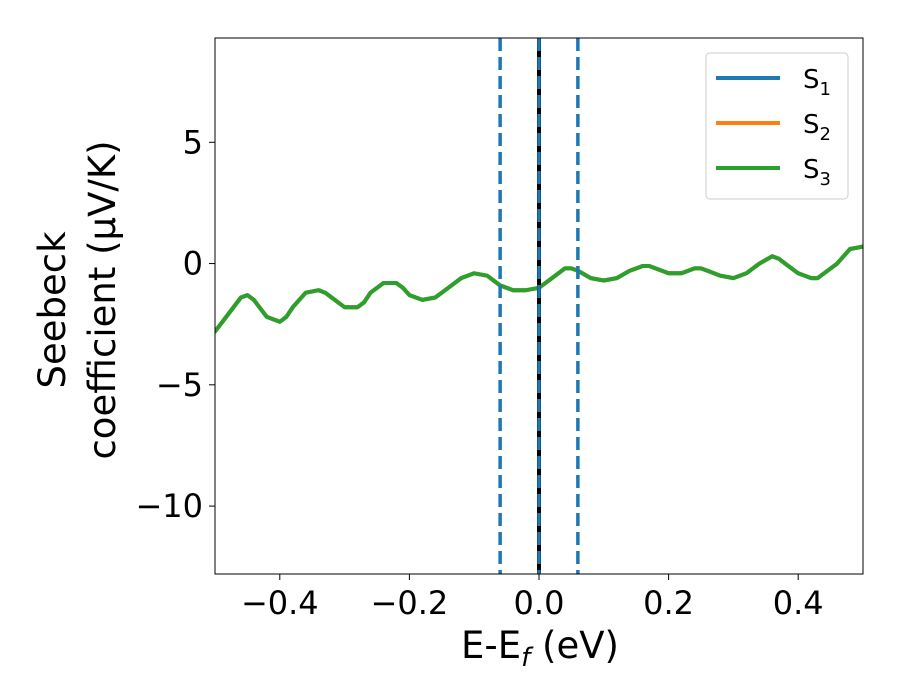 The height and width of the screenshot is (700, 900). I want to click on x-axis-title-main: E-E, so click(491, 645).